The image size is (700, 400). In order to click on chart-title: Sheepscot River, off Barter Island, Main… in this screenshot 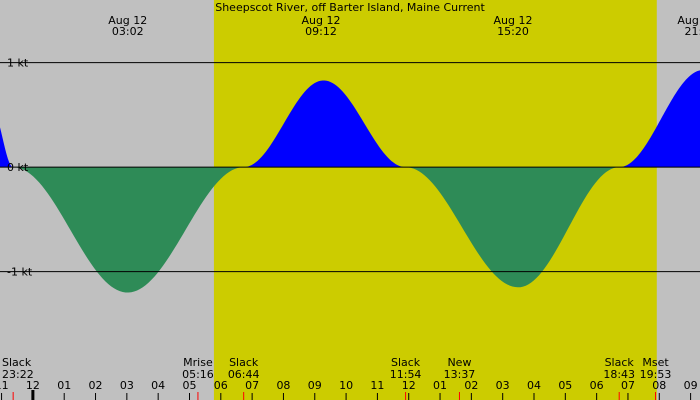, I will do `click(350, 7)`.